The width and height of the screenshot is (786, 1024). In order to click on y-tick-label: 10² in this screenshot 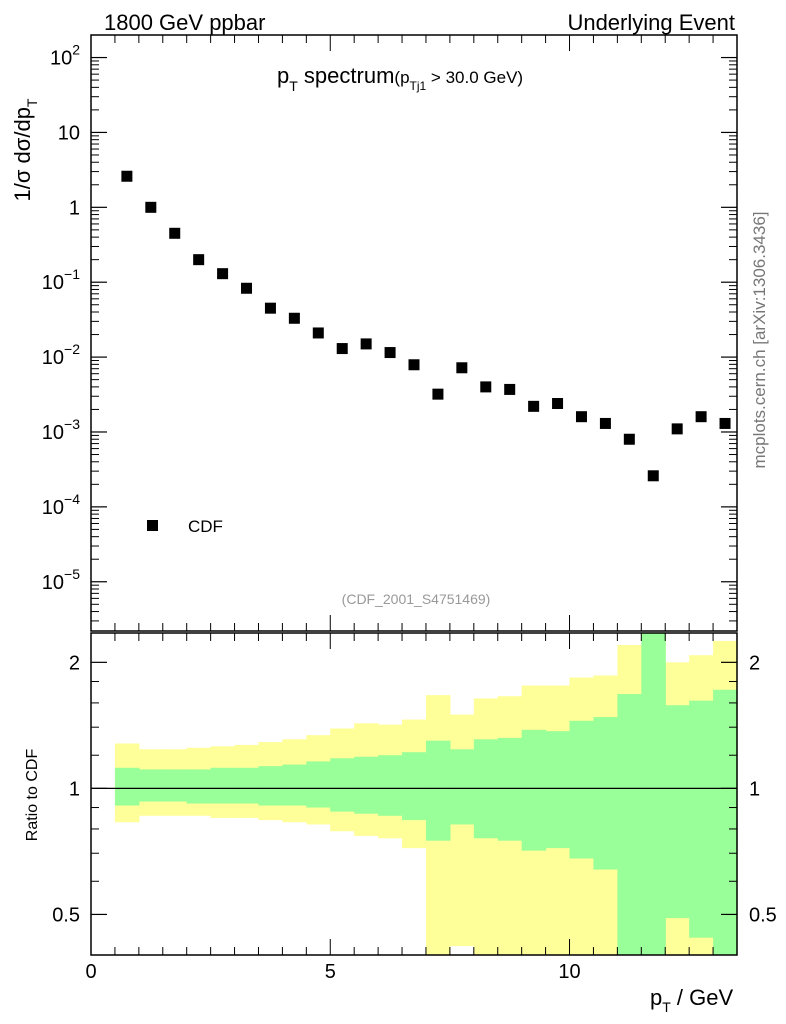, I will do `click(65, 56)`.